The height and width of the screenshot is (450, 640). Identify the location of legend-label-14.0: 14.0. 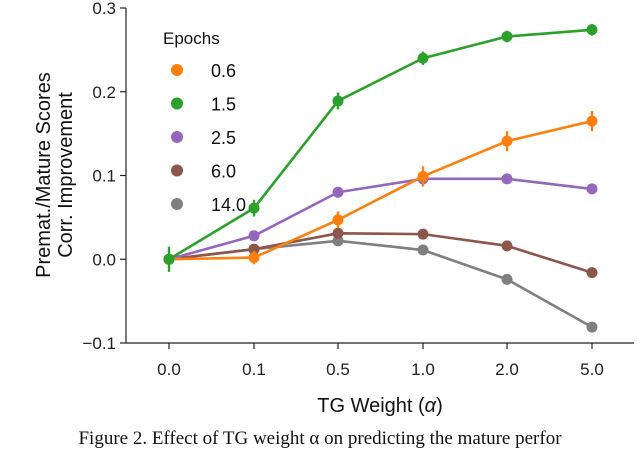
(228, 205).